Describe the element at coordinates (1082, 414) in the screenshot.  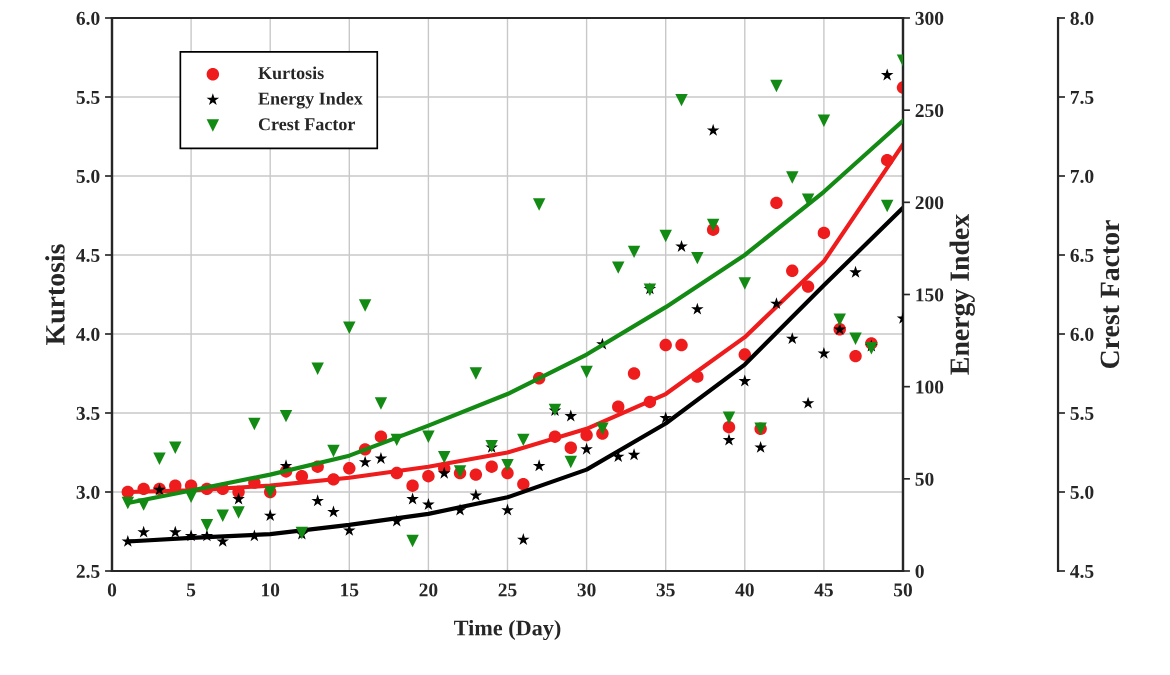
I see `y3-tick-label: 5.5` at that location.